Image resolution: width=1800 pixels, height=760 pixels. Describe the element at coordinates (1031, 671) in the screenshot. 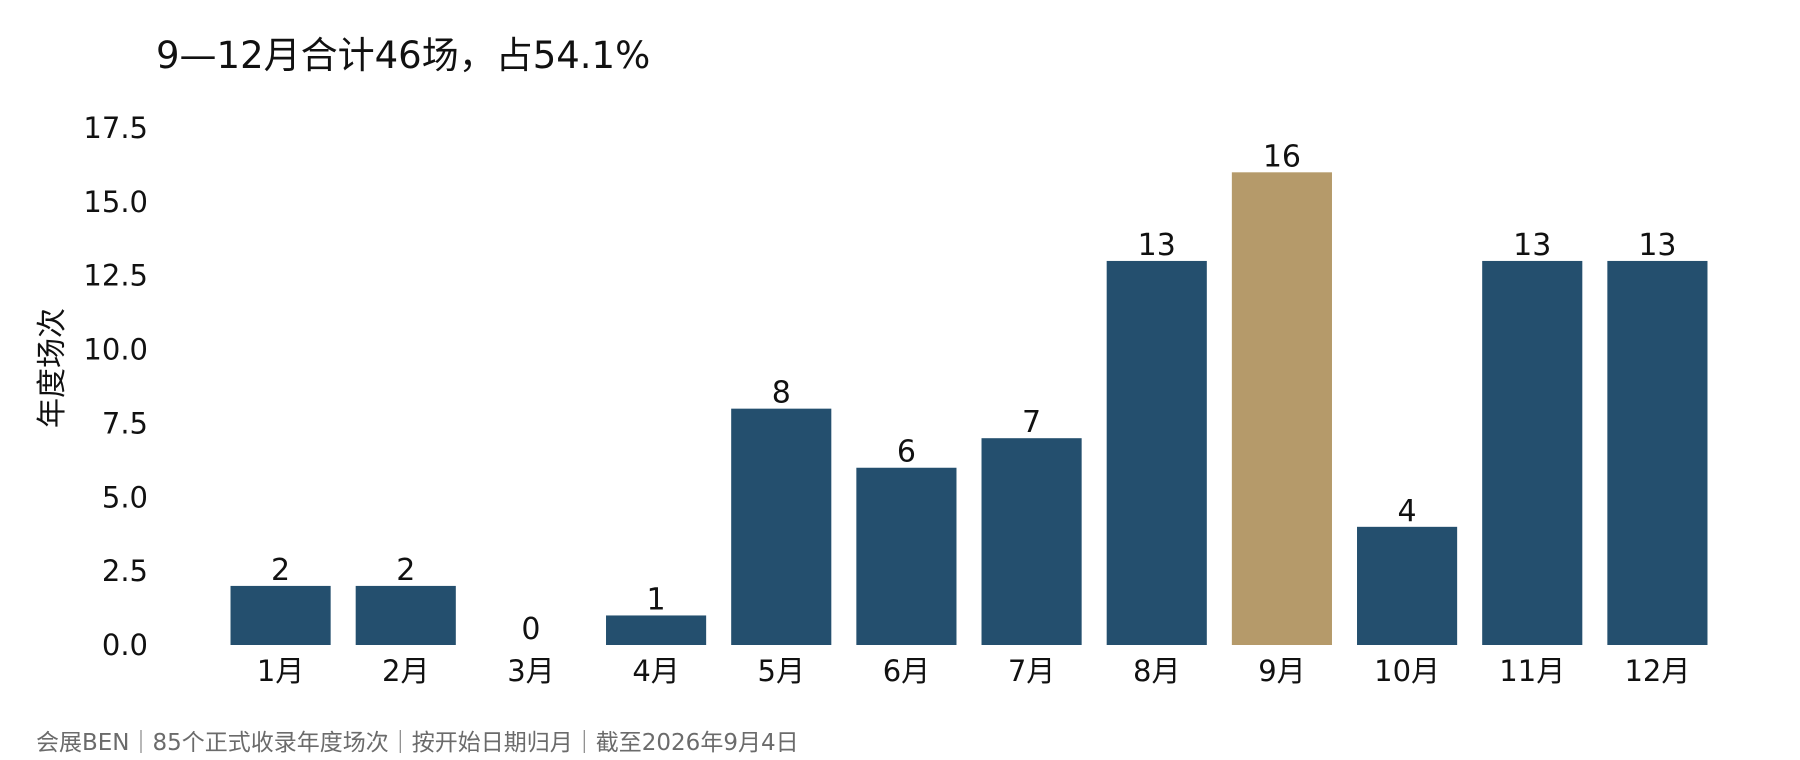

I see `x-tick-label: 7月` at that location.